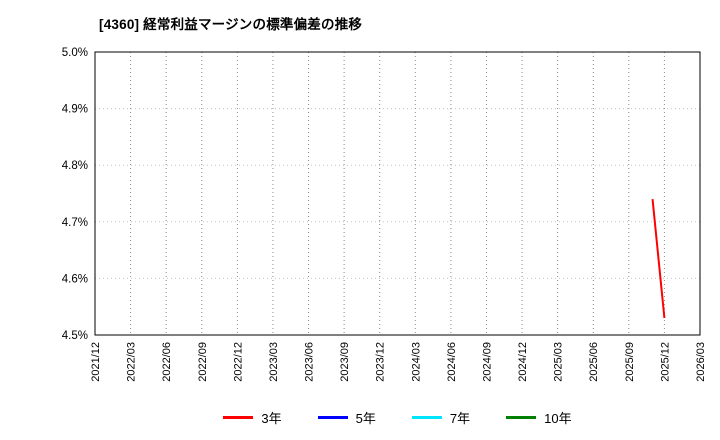 Image resolution: width=720 pixels, height=440 pixels. What do you see at coordinates (381, 362) in the screenshot?
I see `x-tick-label: 2023/12` at bounding box center [381, 362].